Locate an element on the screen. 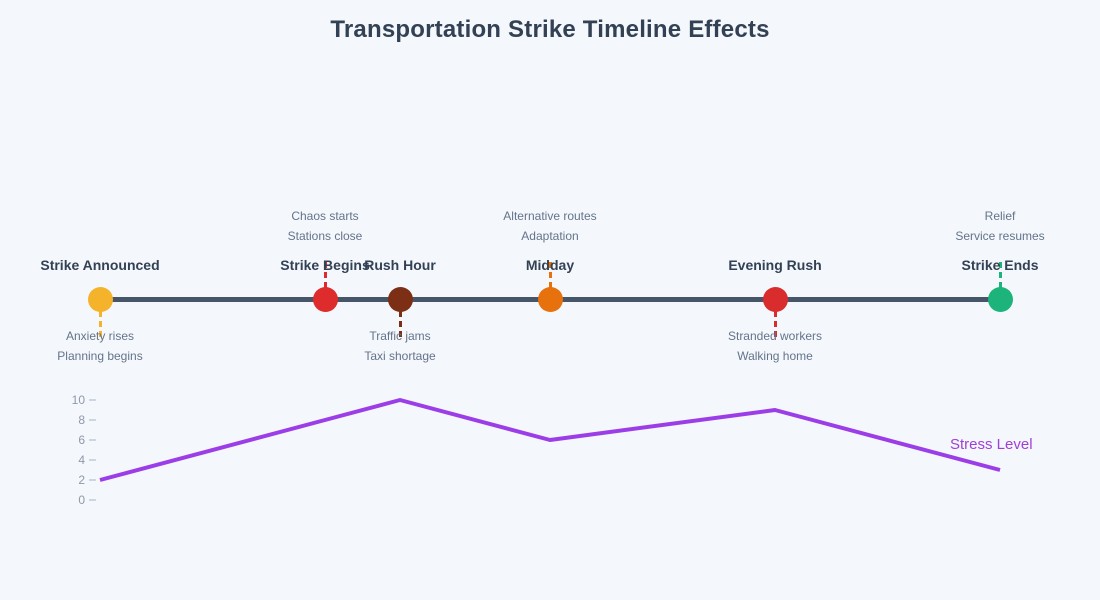 Image resolution: width=1100 pixels, height=600 pixels. effect-line: Walking home is located at coordinates (775, 356).